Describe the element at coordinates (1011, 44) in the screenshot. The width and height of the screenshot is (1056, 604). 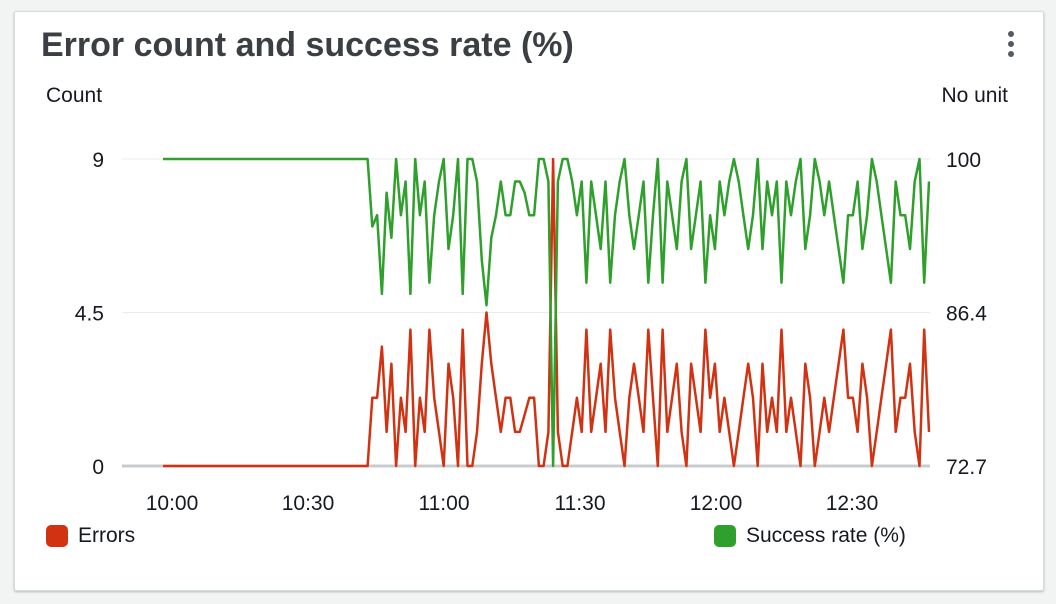
I see `vertical-ellipsis-icon` at that location.